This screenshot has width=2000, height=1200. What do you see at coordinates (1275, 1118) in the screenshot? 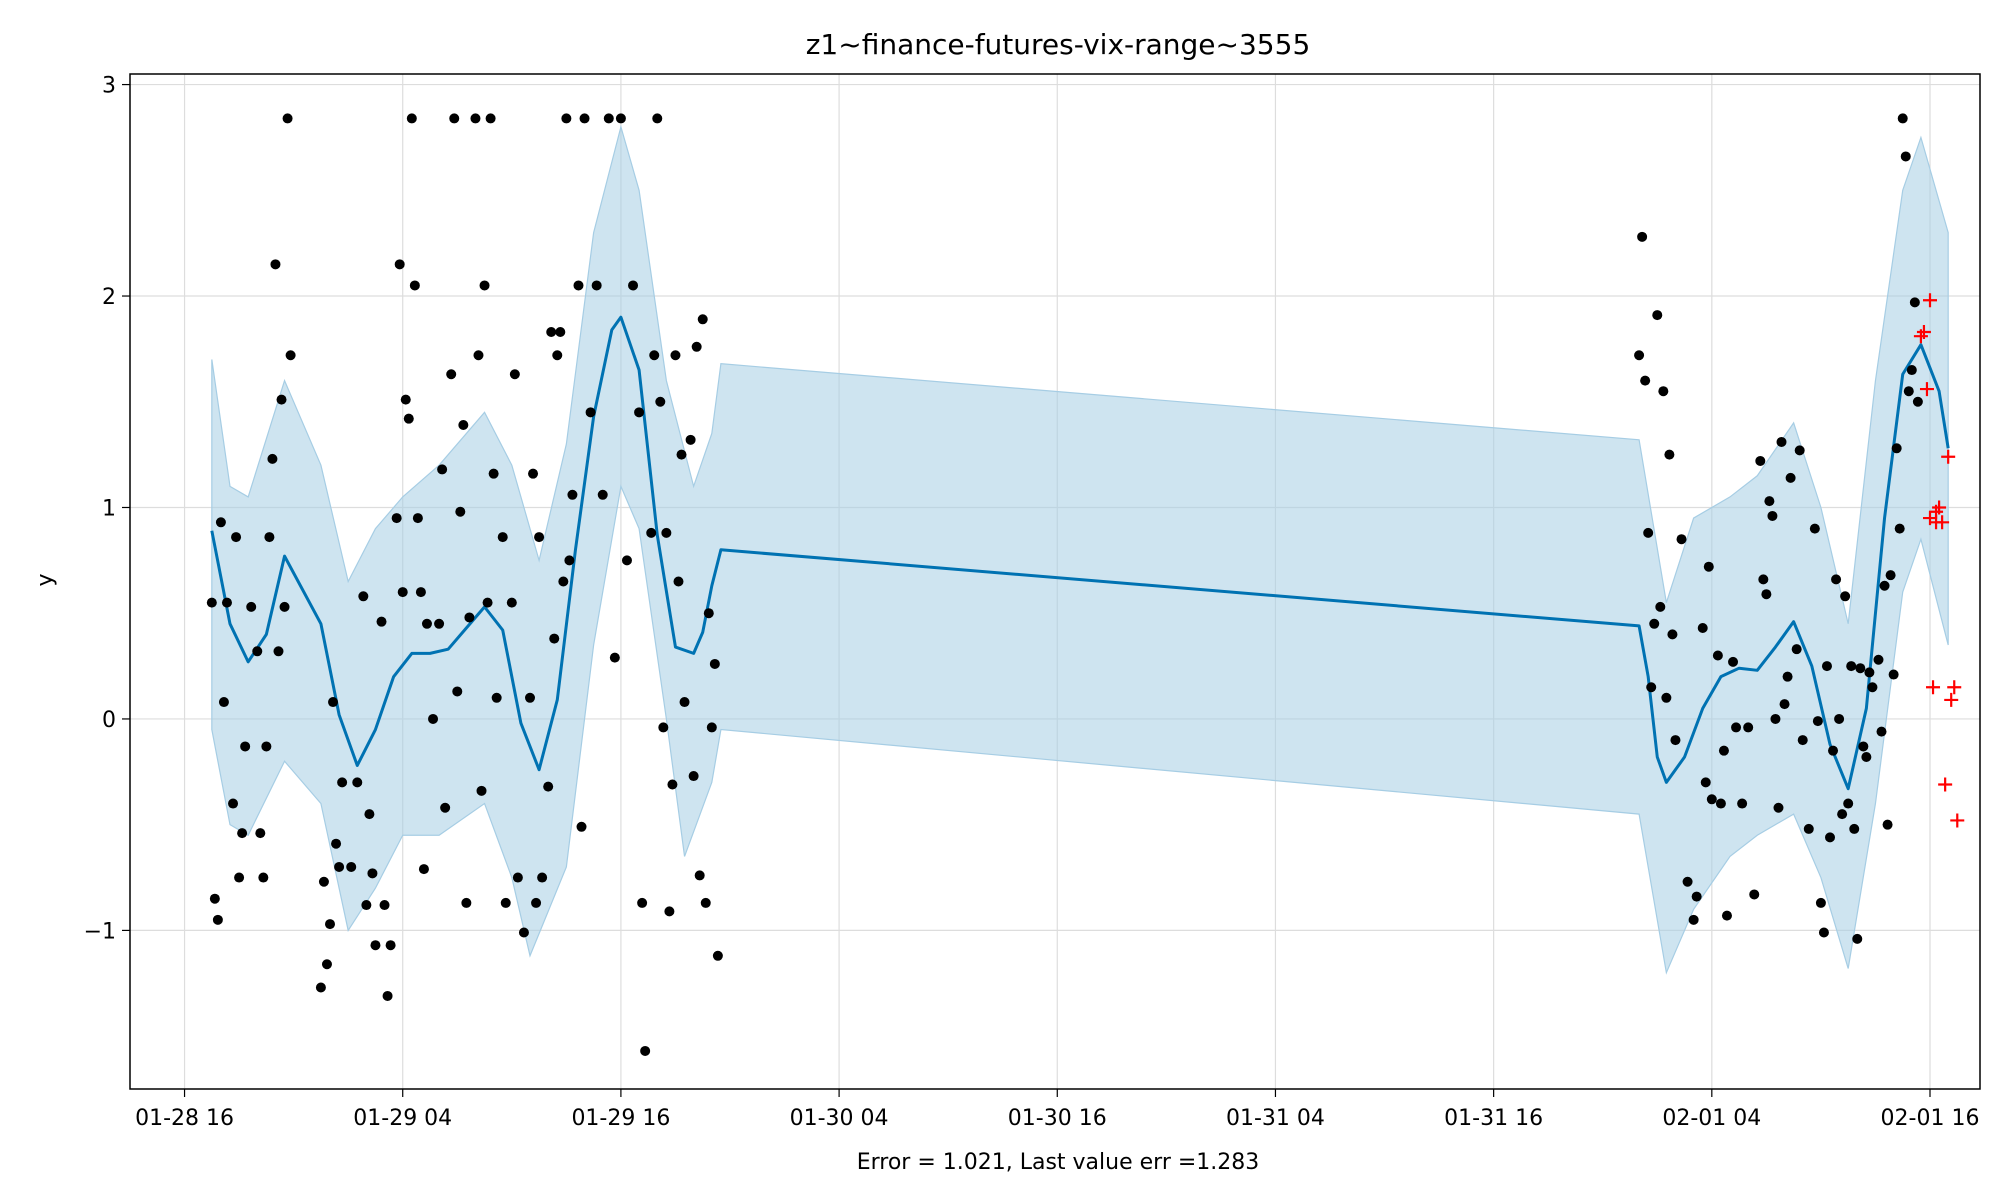
I see `x-tick-label: 01-31 04` at bounding box center [1275, 1118].